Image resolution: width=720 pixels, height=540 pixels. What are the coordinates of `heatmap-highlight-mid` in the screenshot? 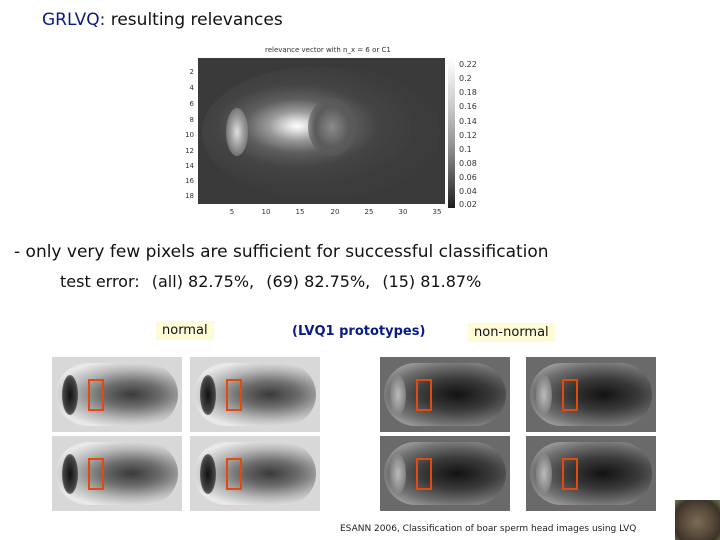 It's located at (332, 127).